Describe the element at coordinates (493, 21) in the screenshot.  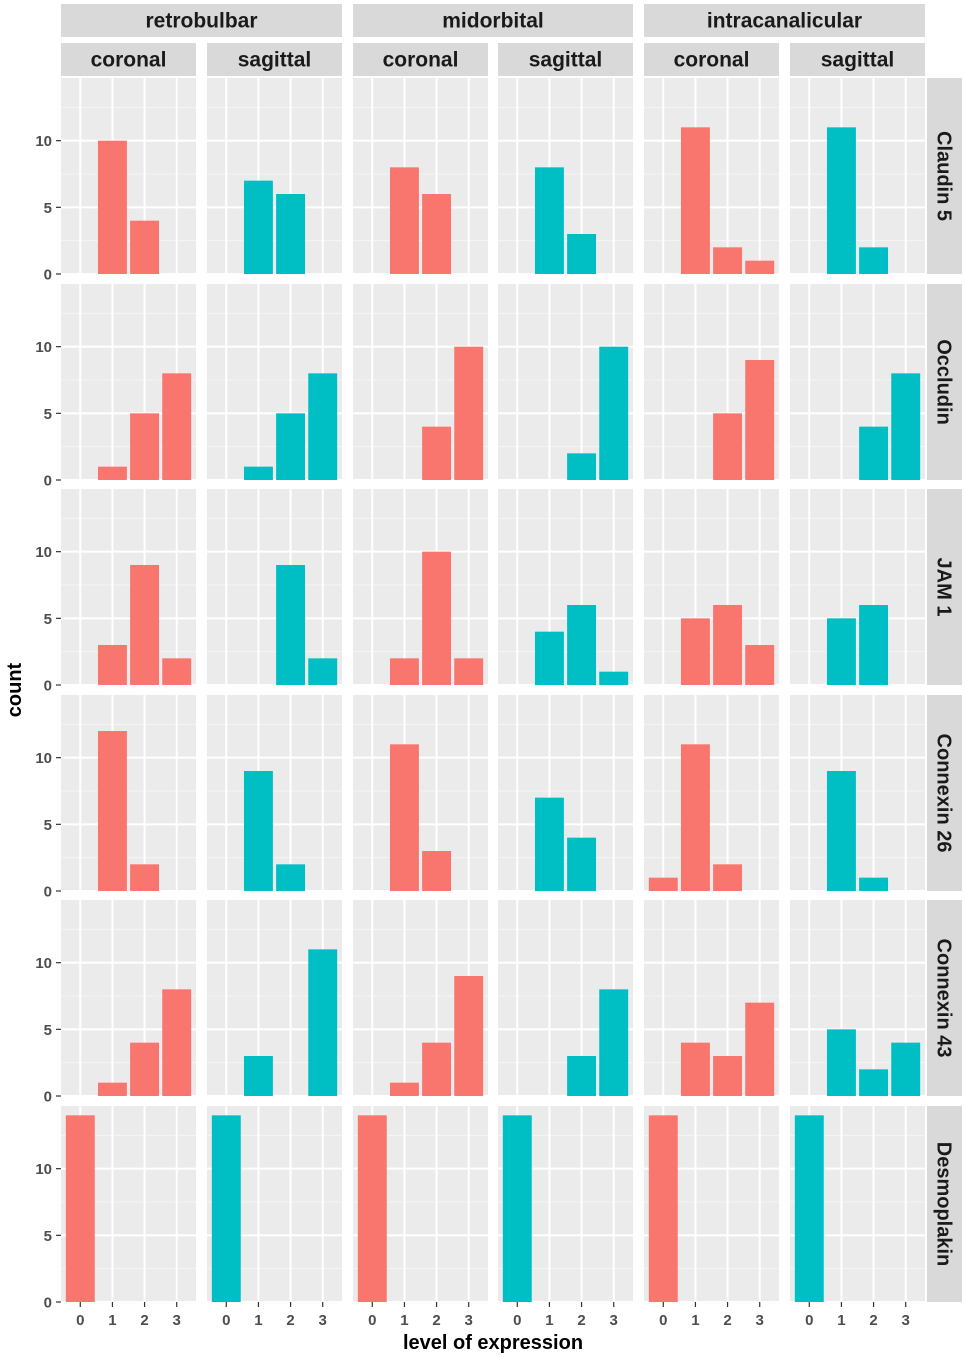
I see `strip-location-label: midorbital` at that location.